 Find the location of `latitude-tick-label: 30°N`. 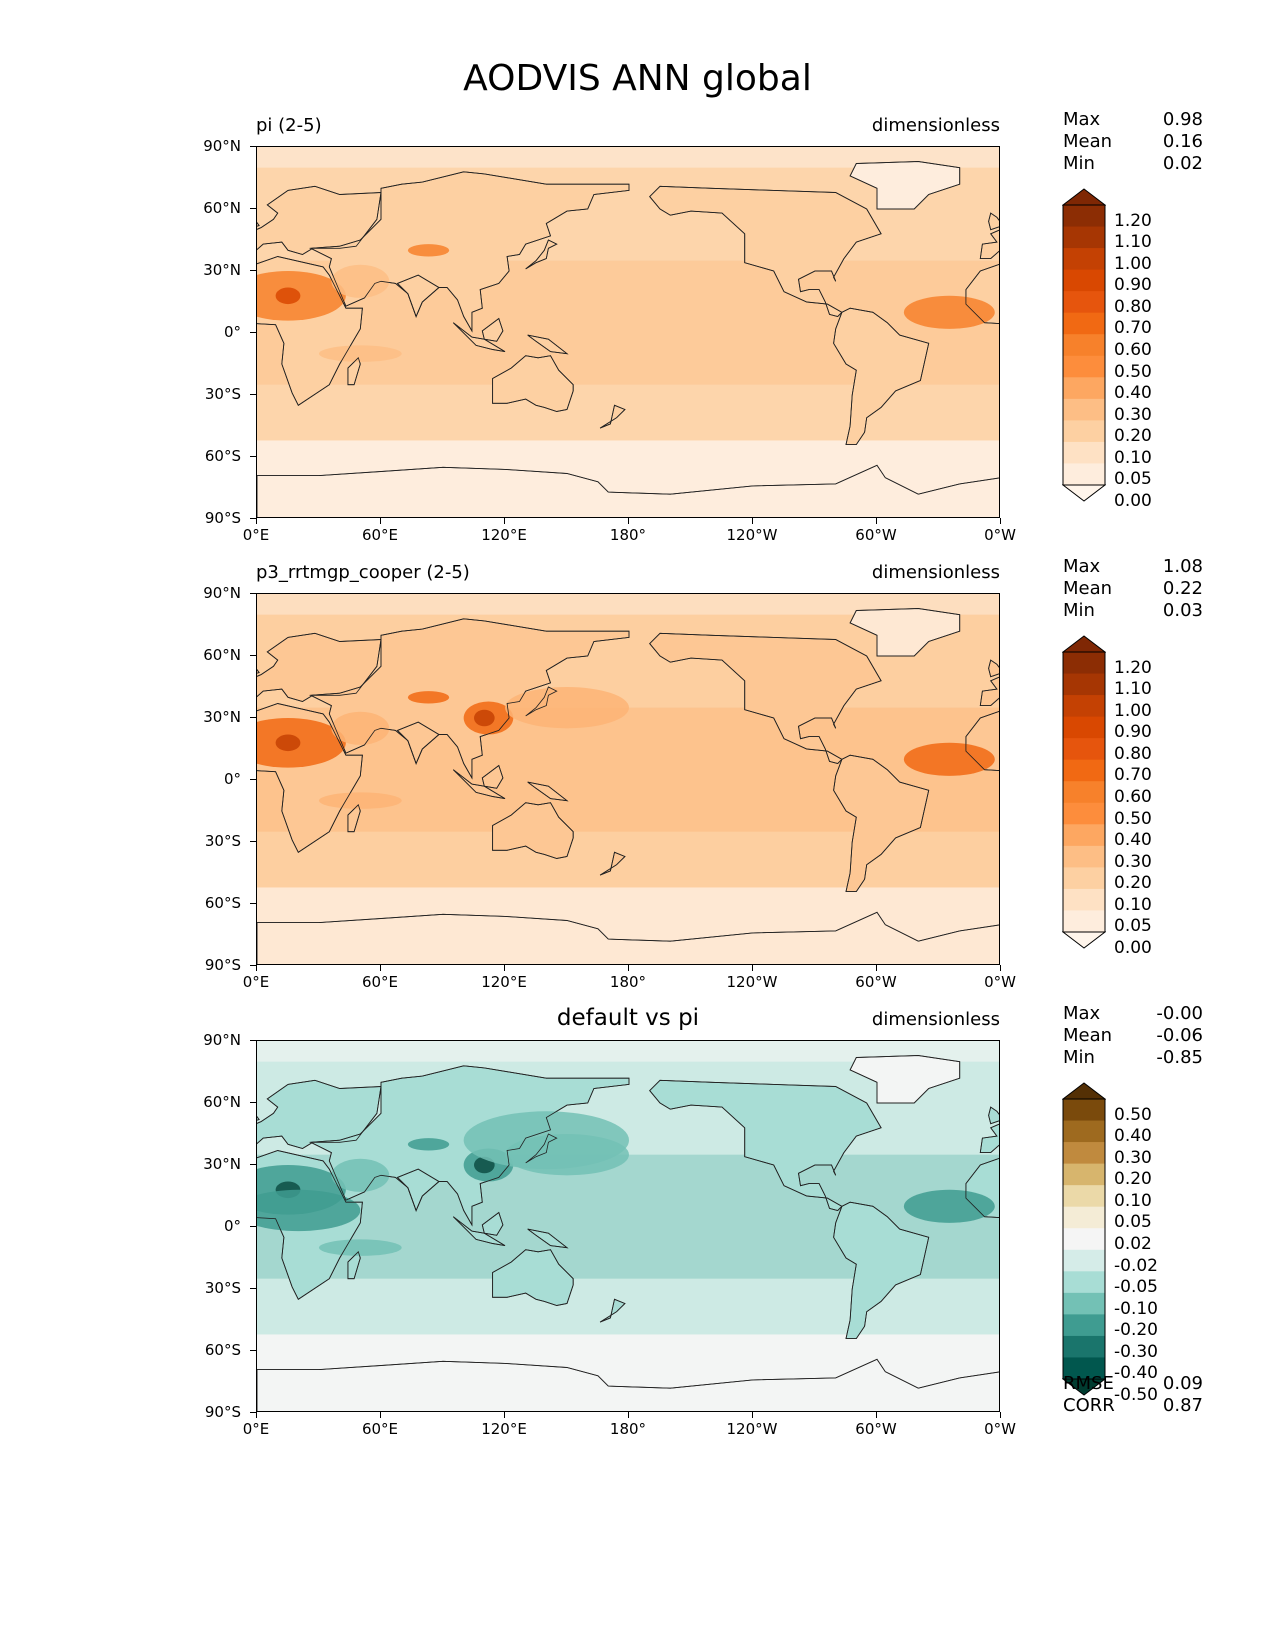

latitude-tick-label: 30°N is located at coordinates (222, 1164).